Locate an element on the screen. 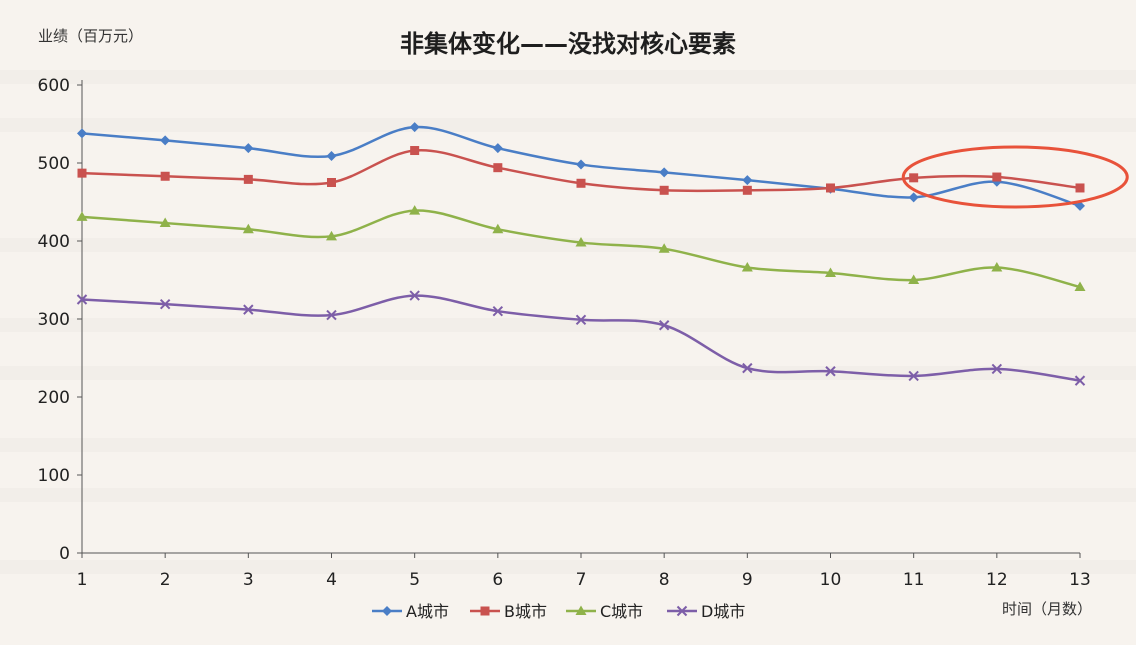 The width and height of the screenshot is (1136, 645). annotation-layer is located at coordinates (1015, 177).